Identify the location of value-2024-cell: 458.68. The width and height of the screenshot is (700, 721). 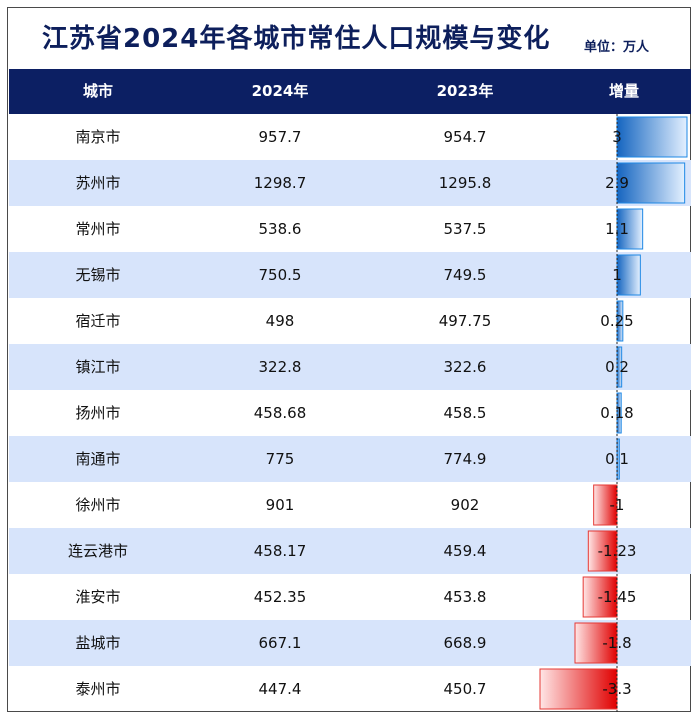
(280, 413).